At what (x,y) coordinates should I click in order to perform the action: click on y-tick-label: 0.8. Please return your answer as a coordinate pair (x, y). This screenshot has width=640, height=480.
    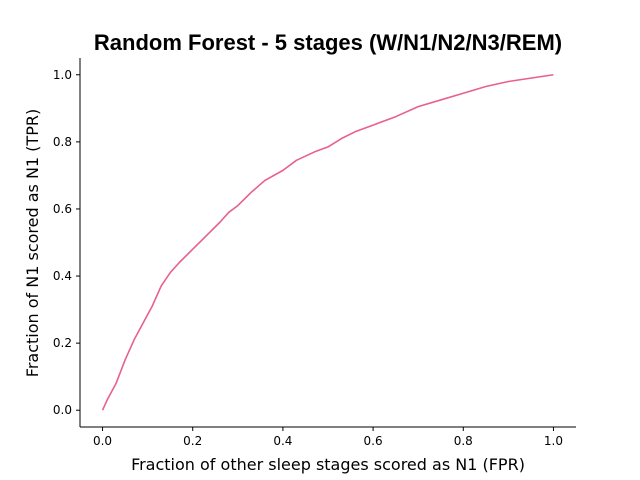
    Looking at the image, I should click on (62, 142).